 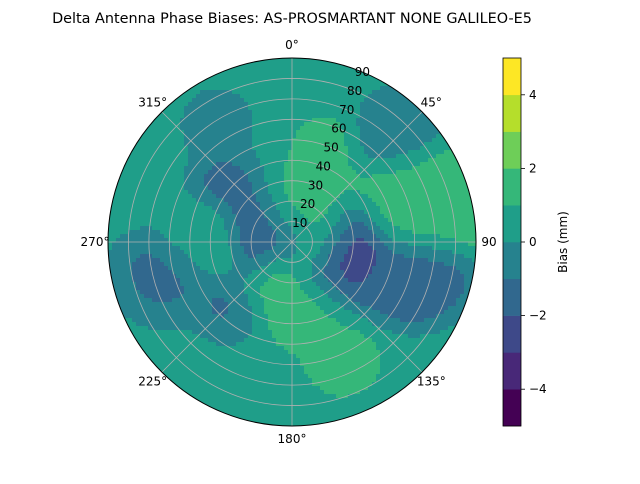 What do you see at coordinates (533, 242) in the screenshot?
I see `colorbar-tick-label: 0` at bounding box center [533, 242].